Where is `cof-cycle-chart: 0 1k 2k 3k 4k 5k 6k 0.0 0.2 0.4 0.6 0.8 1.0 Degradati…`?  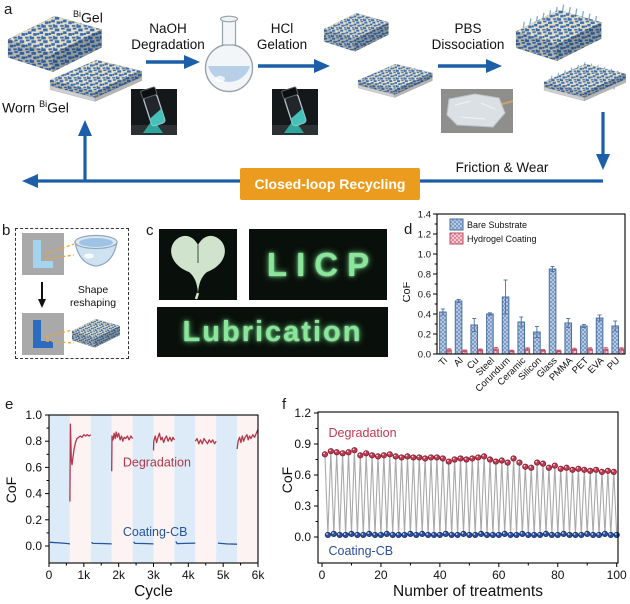 cof-cycle-chart: 0 1k 2k 3k 4k 5k 6k 0.0 0.2 0.4 0.6 0.8 1.0 Degradati… is located at coordinates (134, 504).